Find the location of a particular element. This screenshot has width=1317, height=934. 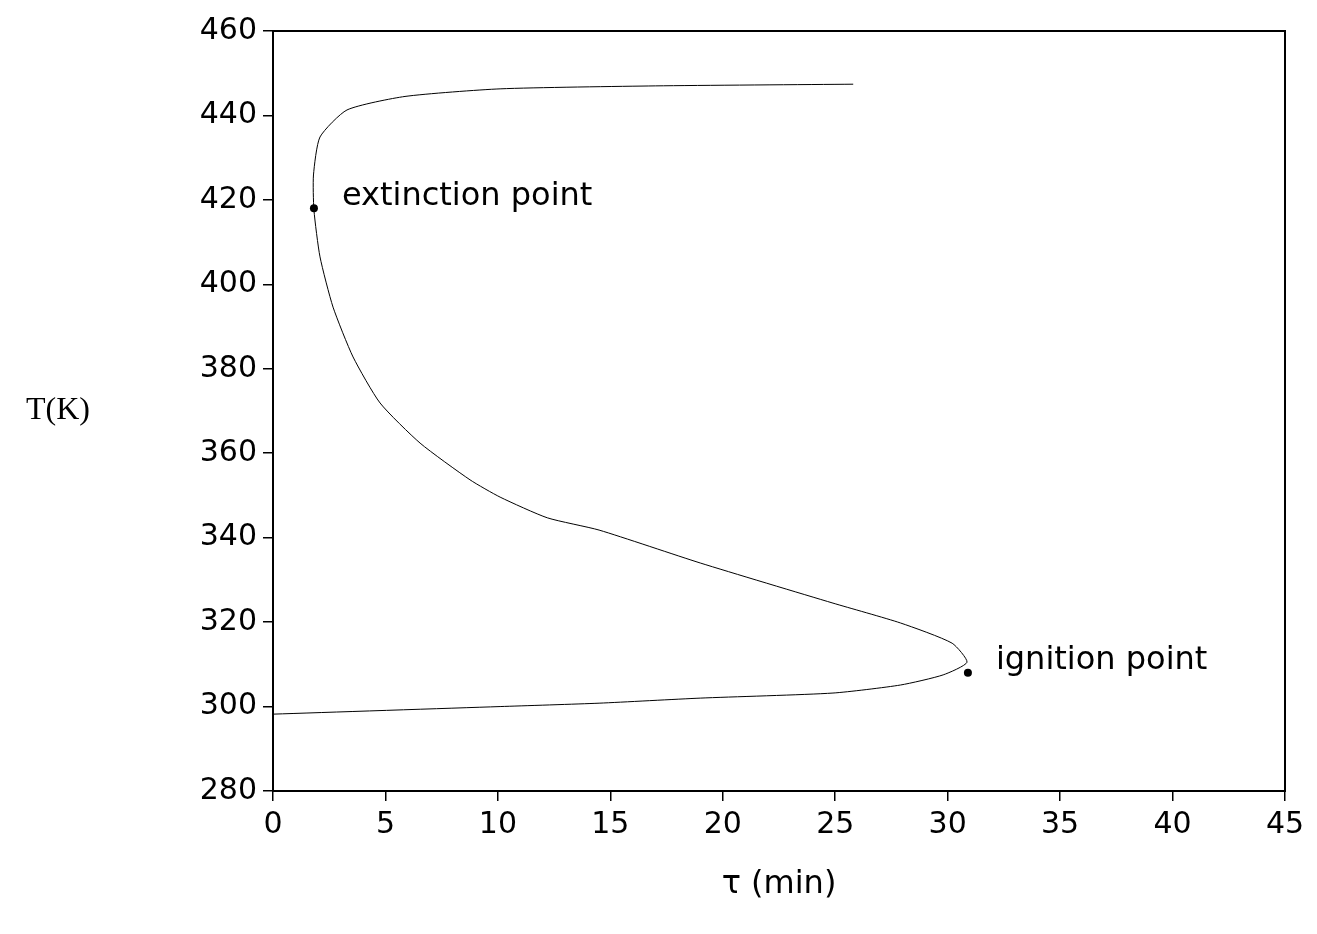

x-tick-label: 5 is located at coordinates (385, 822).